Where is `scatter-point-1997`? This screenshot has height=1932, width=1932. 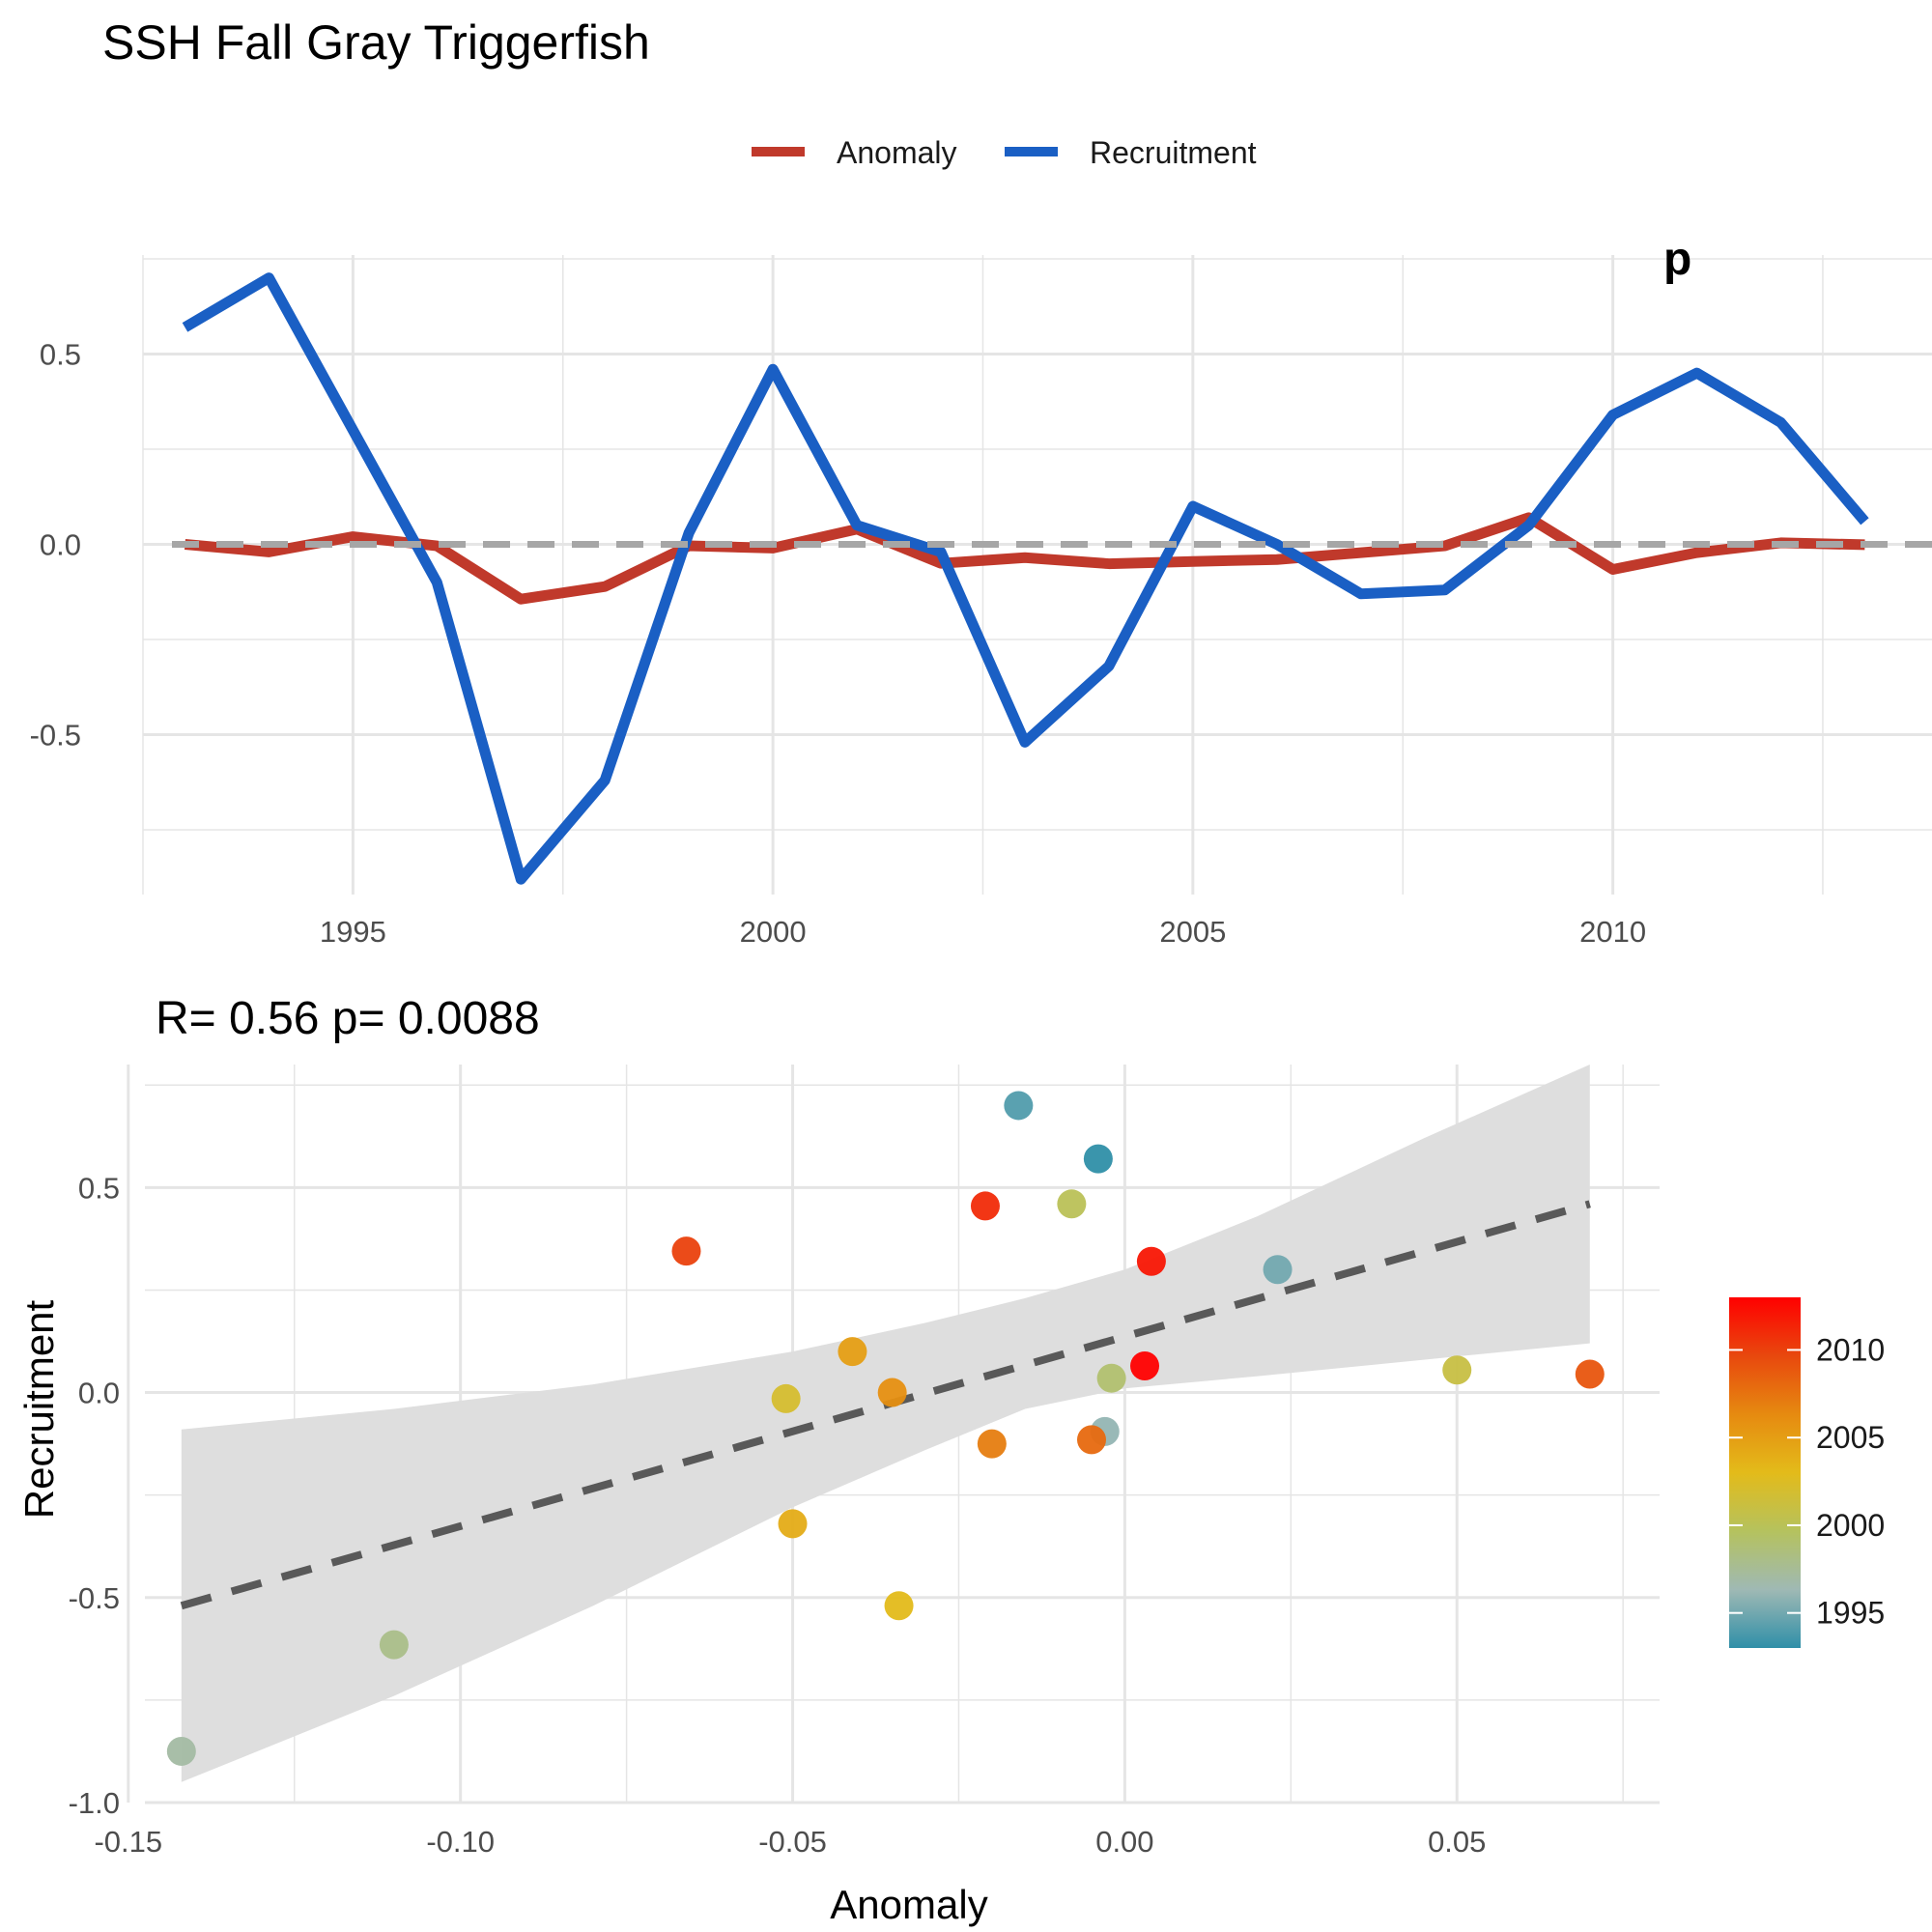 scatter-point-1997 is located at coordinates (181, 1751).